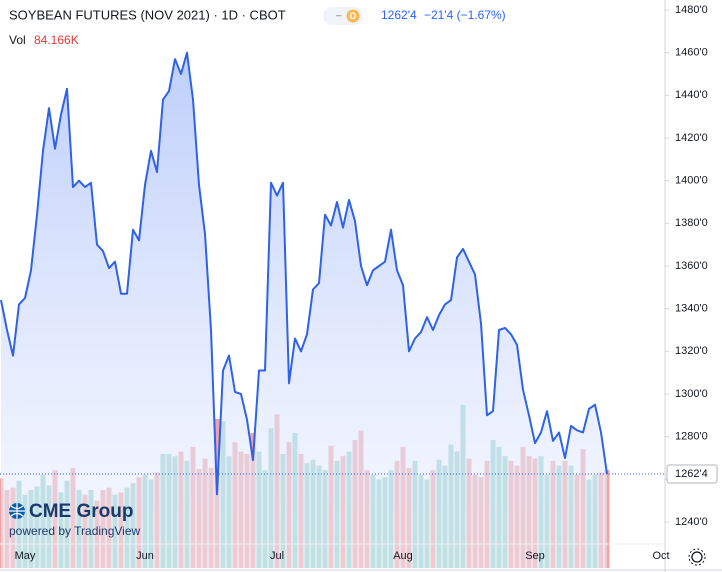 The image size is (722, 572). What do you see at coordinates (691, 10) in the screenshot?
I see `y-tick-label: 1480'0` at bounding box center [691, 10].